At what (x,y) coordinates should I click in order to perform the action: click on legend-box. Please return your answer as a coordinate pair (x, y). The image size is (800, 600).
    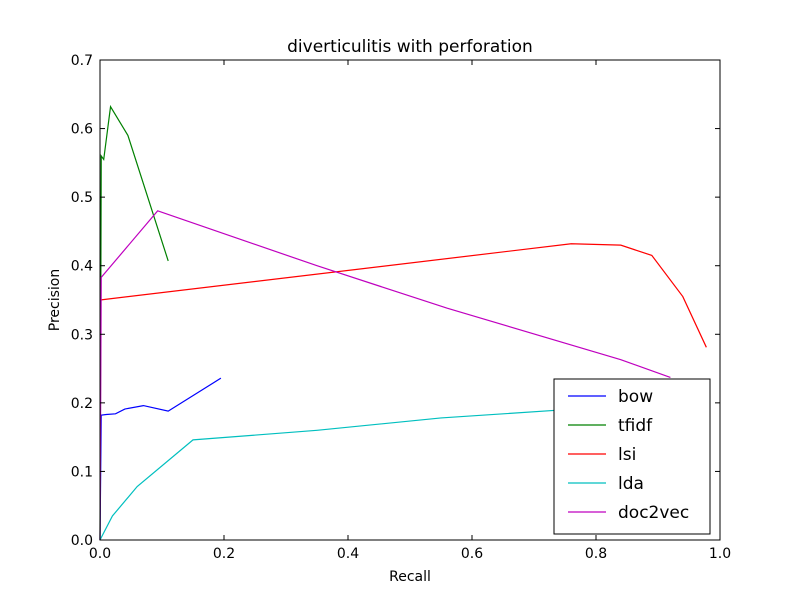
    Looking at the image, I should click on (632, 456).